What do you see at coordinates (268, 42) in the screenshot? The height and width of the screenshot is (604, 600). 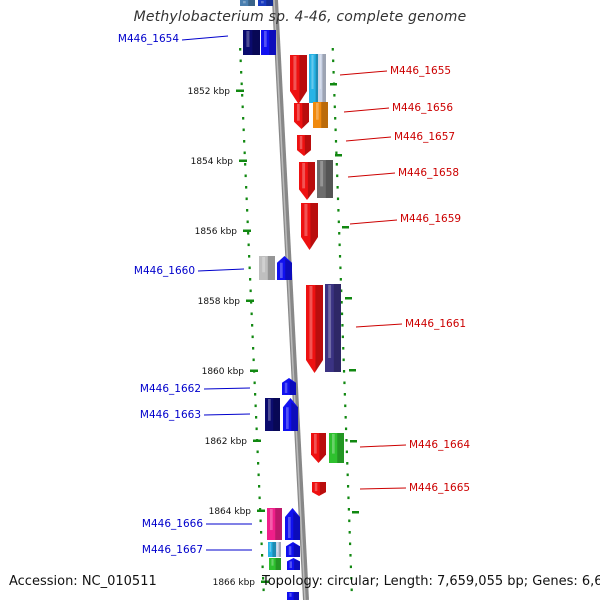 I see `gene-1654b-body` at bounding box center [268, 42].